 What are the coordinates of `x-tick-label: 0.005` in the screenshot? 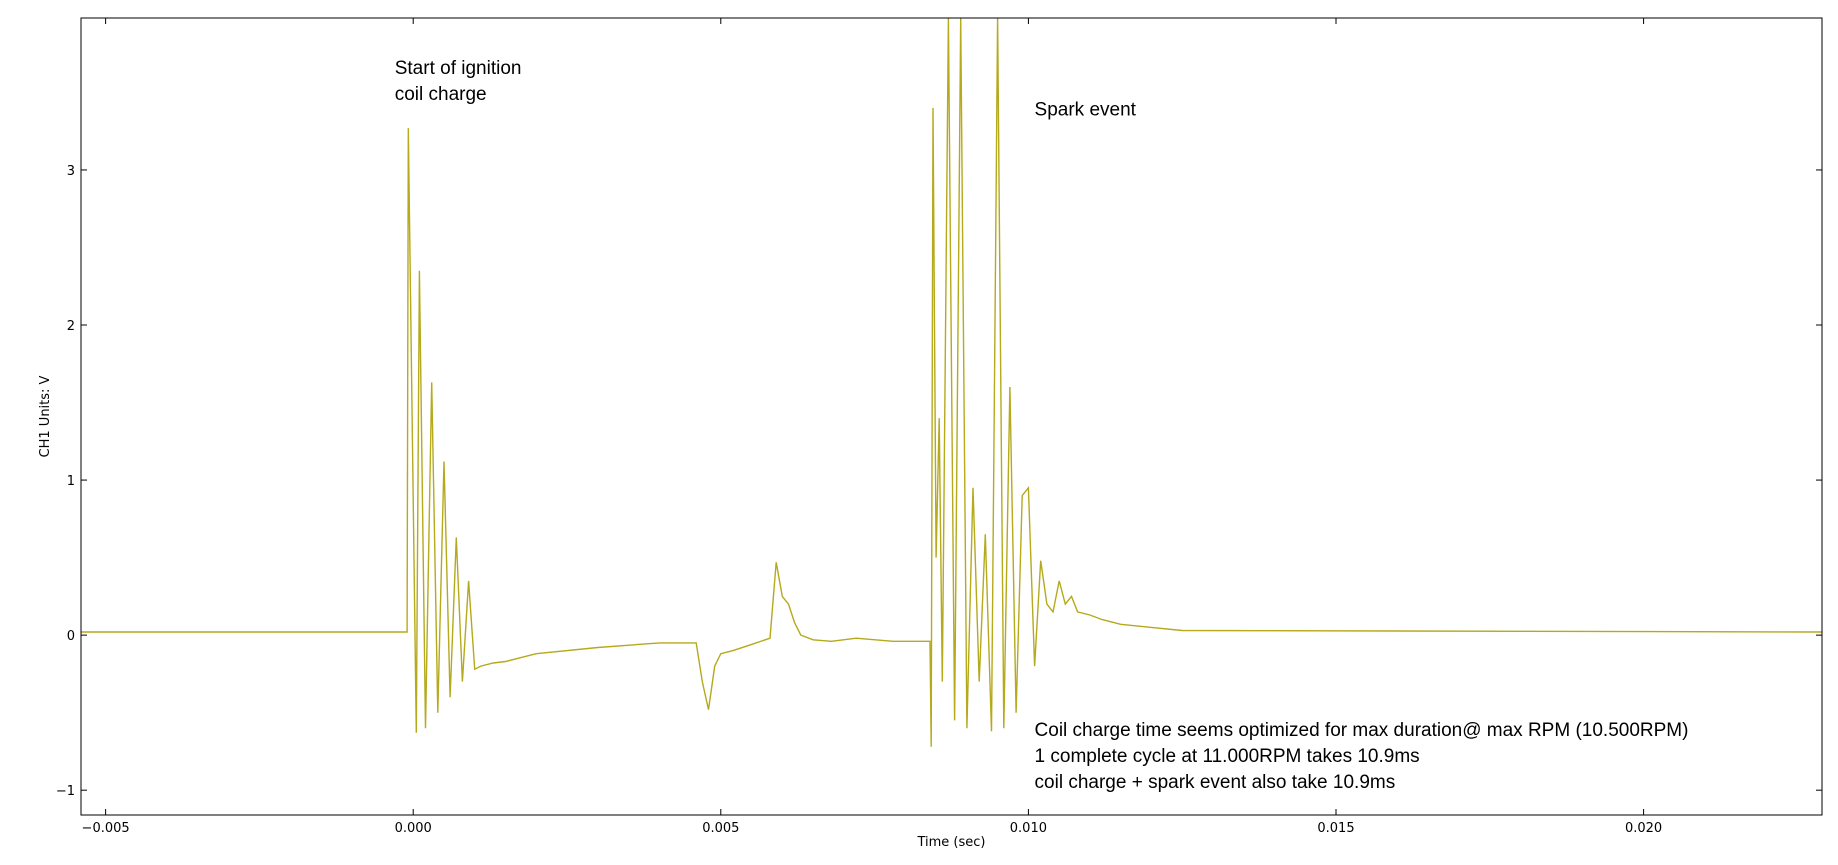 It's located at (720, 828).